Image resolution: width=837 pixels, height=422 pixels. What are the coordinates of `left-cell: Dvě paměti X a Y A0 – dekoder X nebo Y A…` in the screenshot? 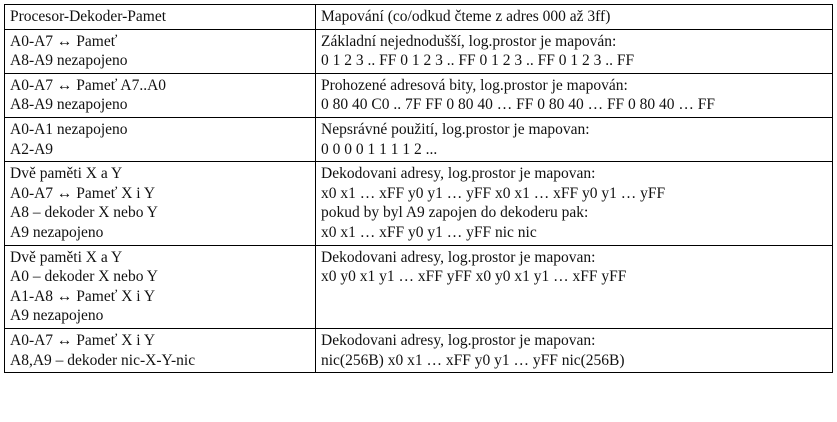 It's located at (160, 286).